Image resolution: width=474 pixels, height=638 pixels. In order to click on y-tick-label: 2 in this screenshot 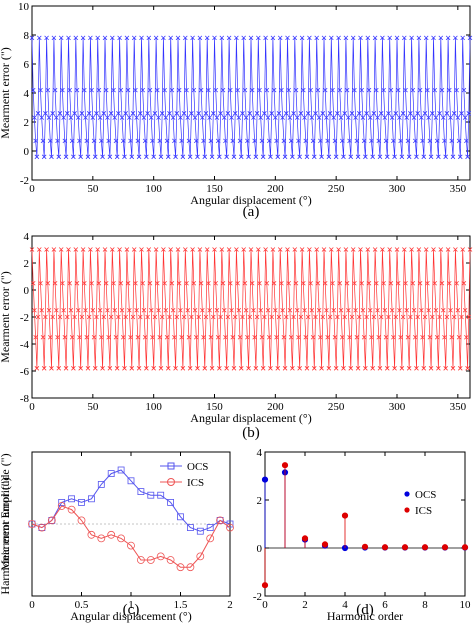, I will do `click(260, 501)`.